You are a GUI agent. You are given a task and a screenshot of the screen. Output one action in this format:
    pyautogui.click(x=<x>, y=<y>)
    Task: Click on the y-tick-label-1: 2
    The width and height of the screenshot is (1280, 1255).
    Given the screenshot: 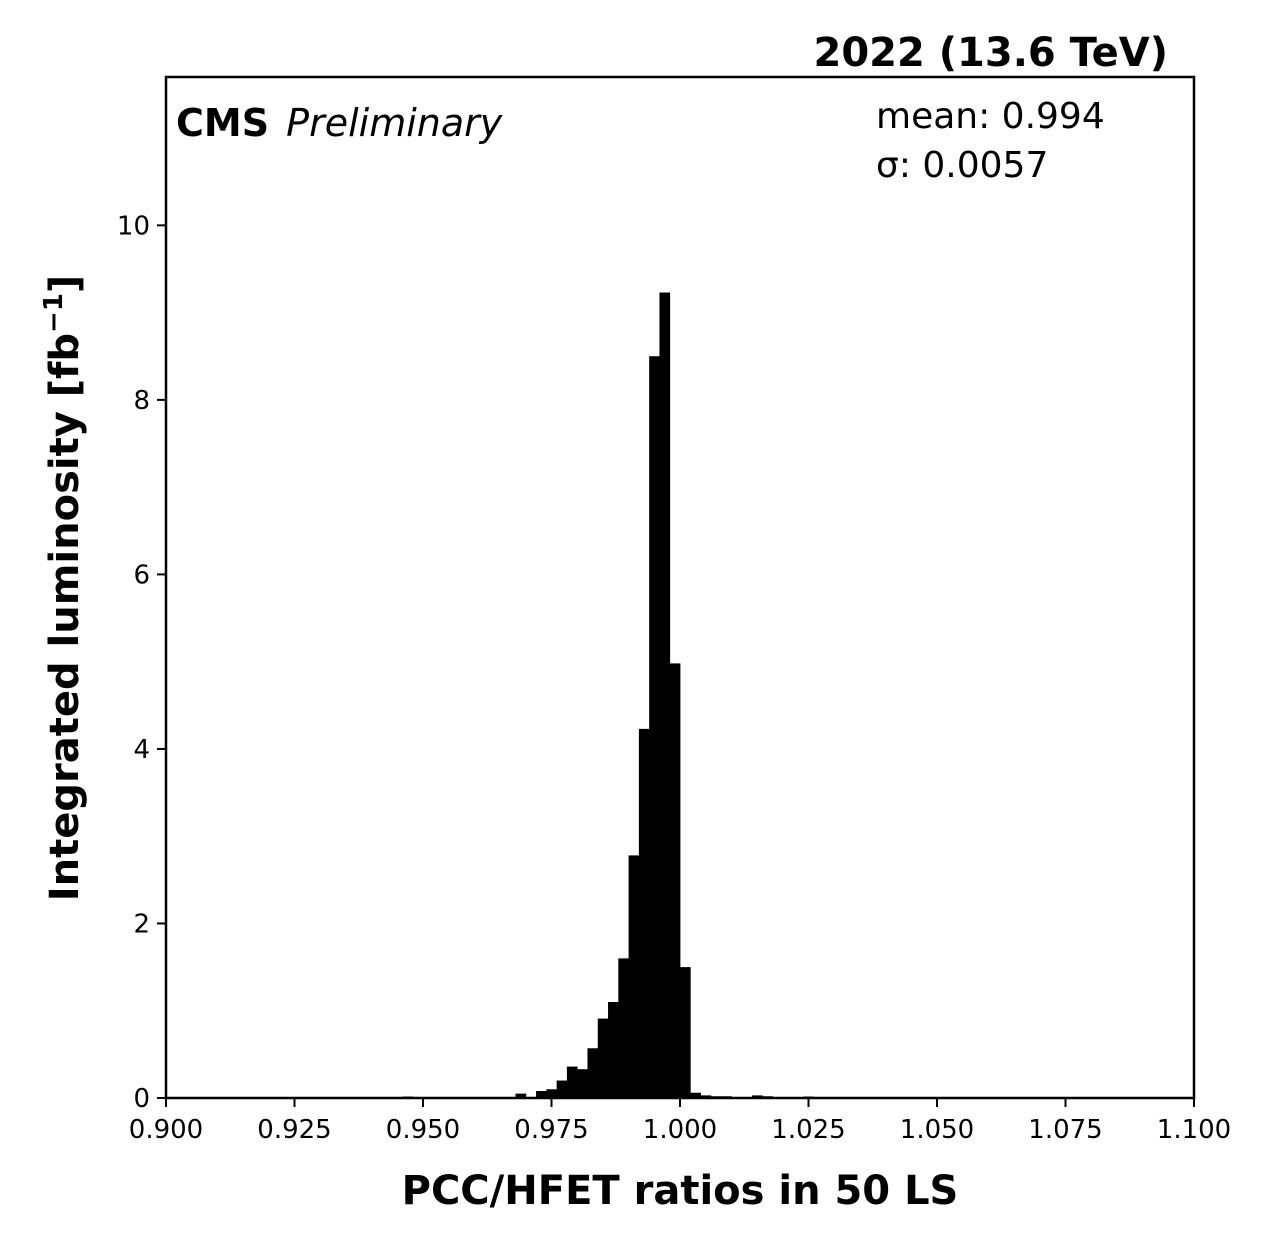 What is the action you would take?
    pyautogui.click(x=141, y=924)
    